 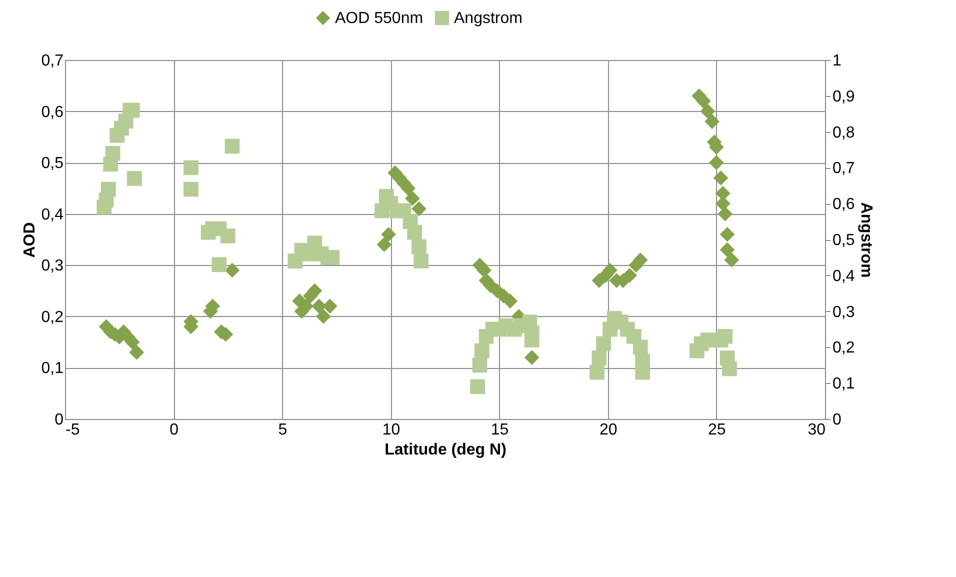 What do you see at coordinates (391, 430) in the screenshot?
I see `x-tick-label: 10` at bounding box center [391, 430].